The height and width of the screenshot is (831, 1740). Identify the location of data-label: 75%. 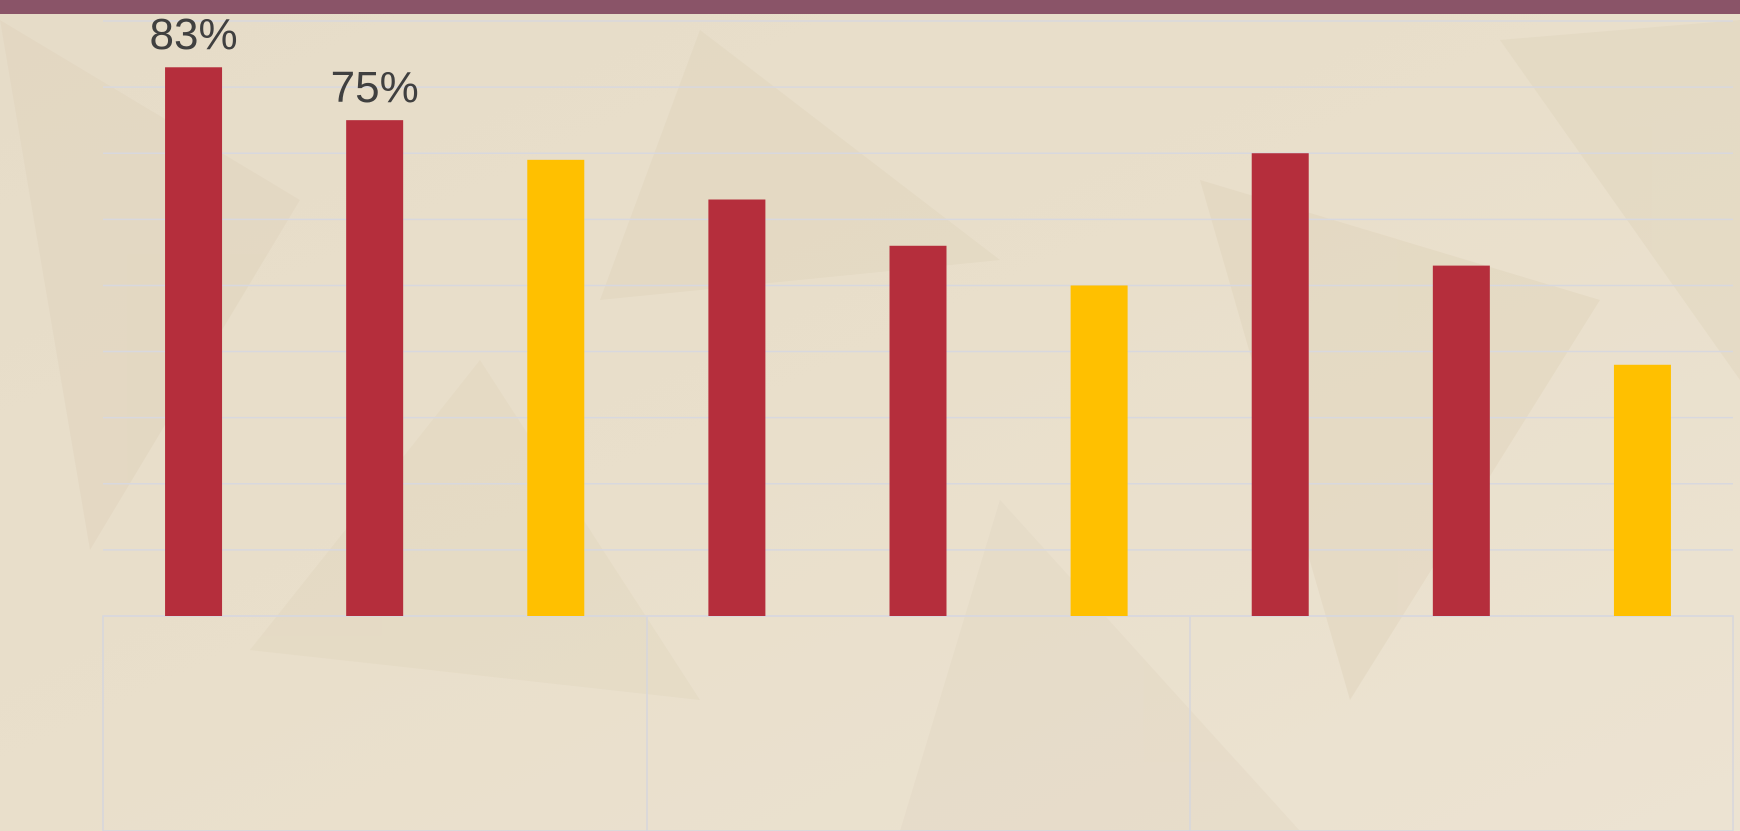
(375, 87).